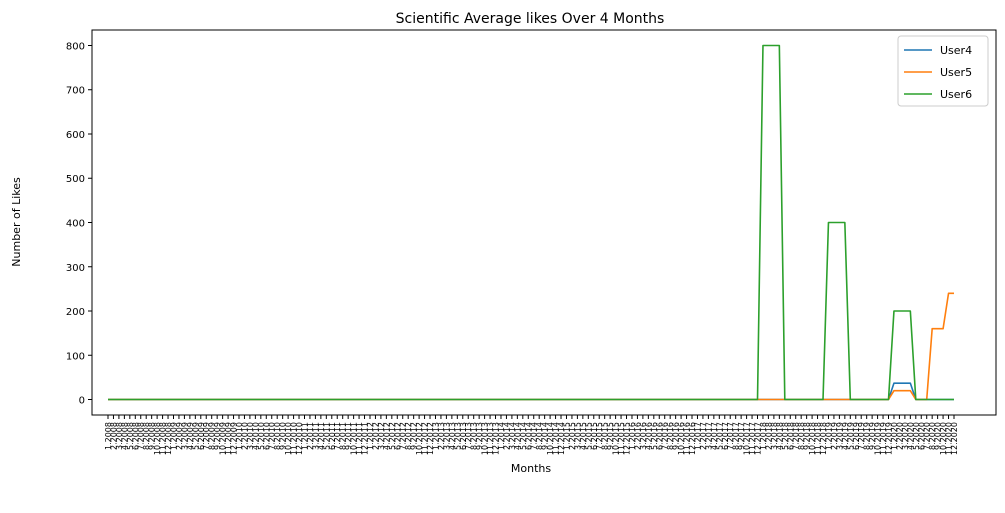 The height and width of the screenshot is (513, 1005). What do you see at coordinates (75, 46) in the screenshot?
I see `y-tick-label: 800` at bounding box center [75, 46].